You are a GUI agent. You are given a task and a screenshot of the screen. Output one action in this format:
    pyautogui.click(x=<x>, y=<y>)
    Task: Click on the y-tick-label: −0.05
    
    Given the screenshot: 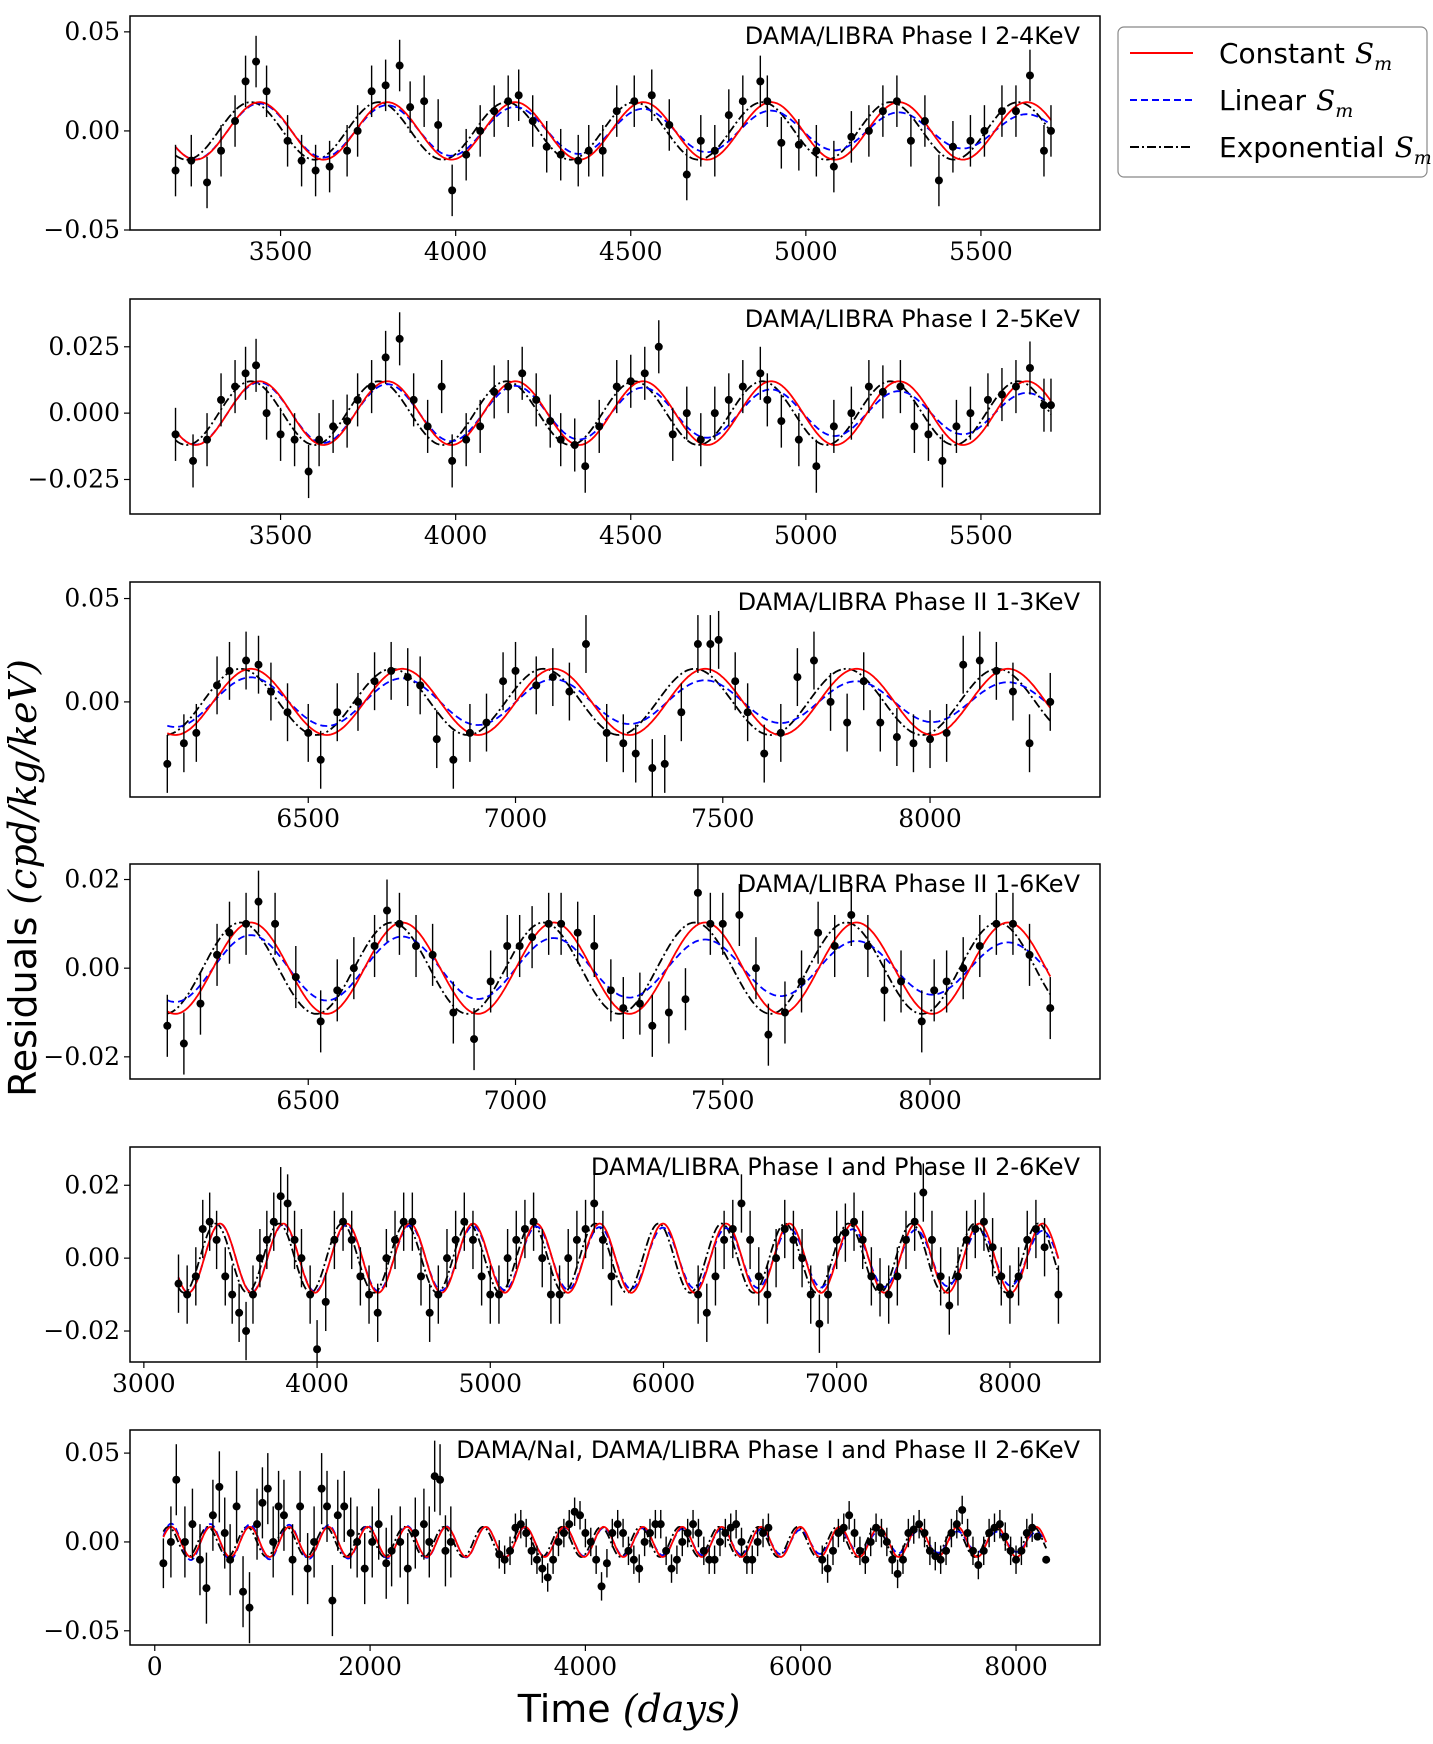 What is the action you would take?
    pyautogui.click(x=81, y=229)
    